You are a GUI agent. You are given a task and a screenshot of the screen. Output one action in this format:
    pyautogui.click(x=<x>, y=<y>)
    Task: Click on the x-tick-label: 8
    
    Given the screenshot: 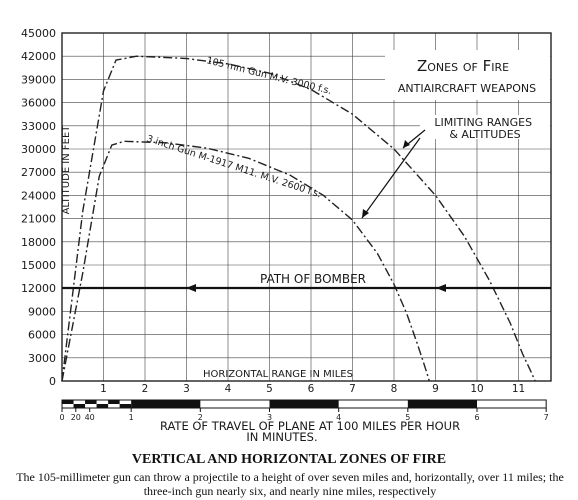 What is the action you would take?
    pyautogui.click(x=394, y=389)
    